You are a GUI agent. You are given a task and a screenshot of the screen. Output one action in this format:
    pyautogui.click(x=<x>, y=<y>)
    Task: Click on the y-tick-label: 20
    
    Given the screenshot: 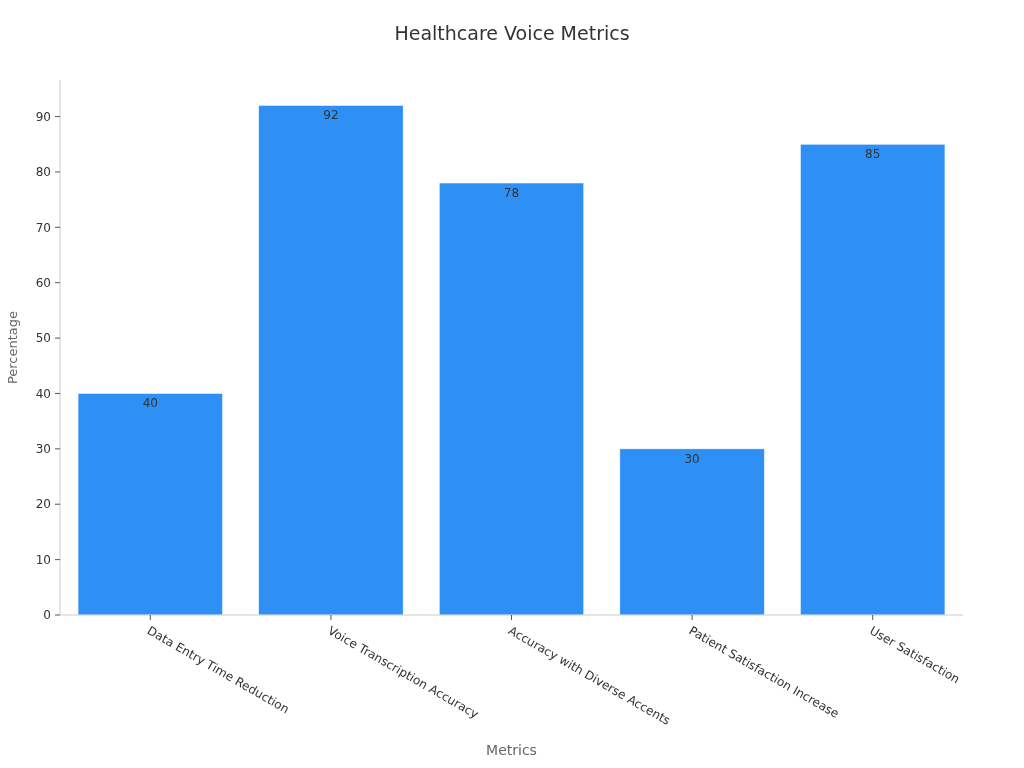 What is the action you would take?
    pyautogui.click(x=43, y=504)
    